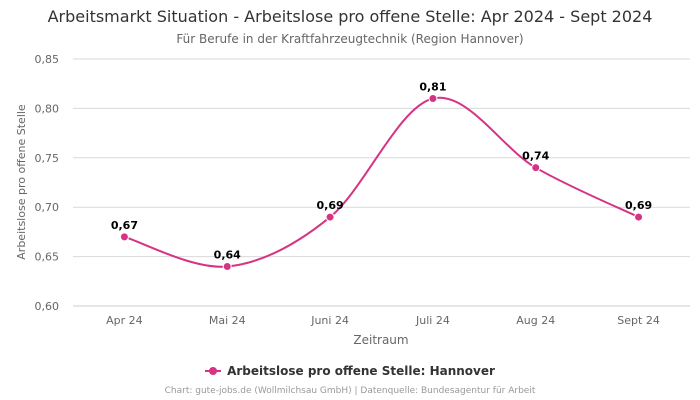  What do you see at coordinates (47, 257) in the screenshot?
I see `y-tick-label: 0,65` at bounding box center [47, 257].